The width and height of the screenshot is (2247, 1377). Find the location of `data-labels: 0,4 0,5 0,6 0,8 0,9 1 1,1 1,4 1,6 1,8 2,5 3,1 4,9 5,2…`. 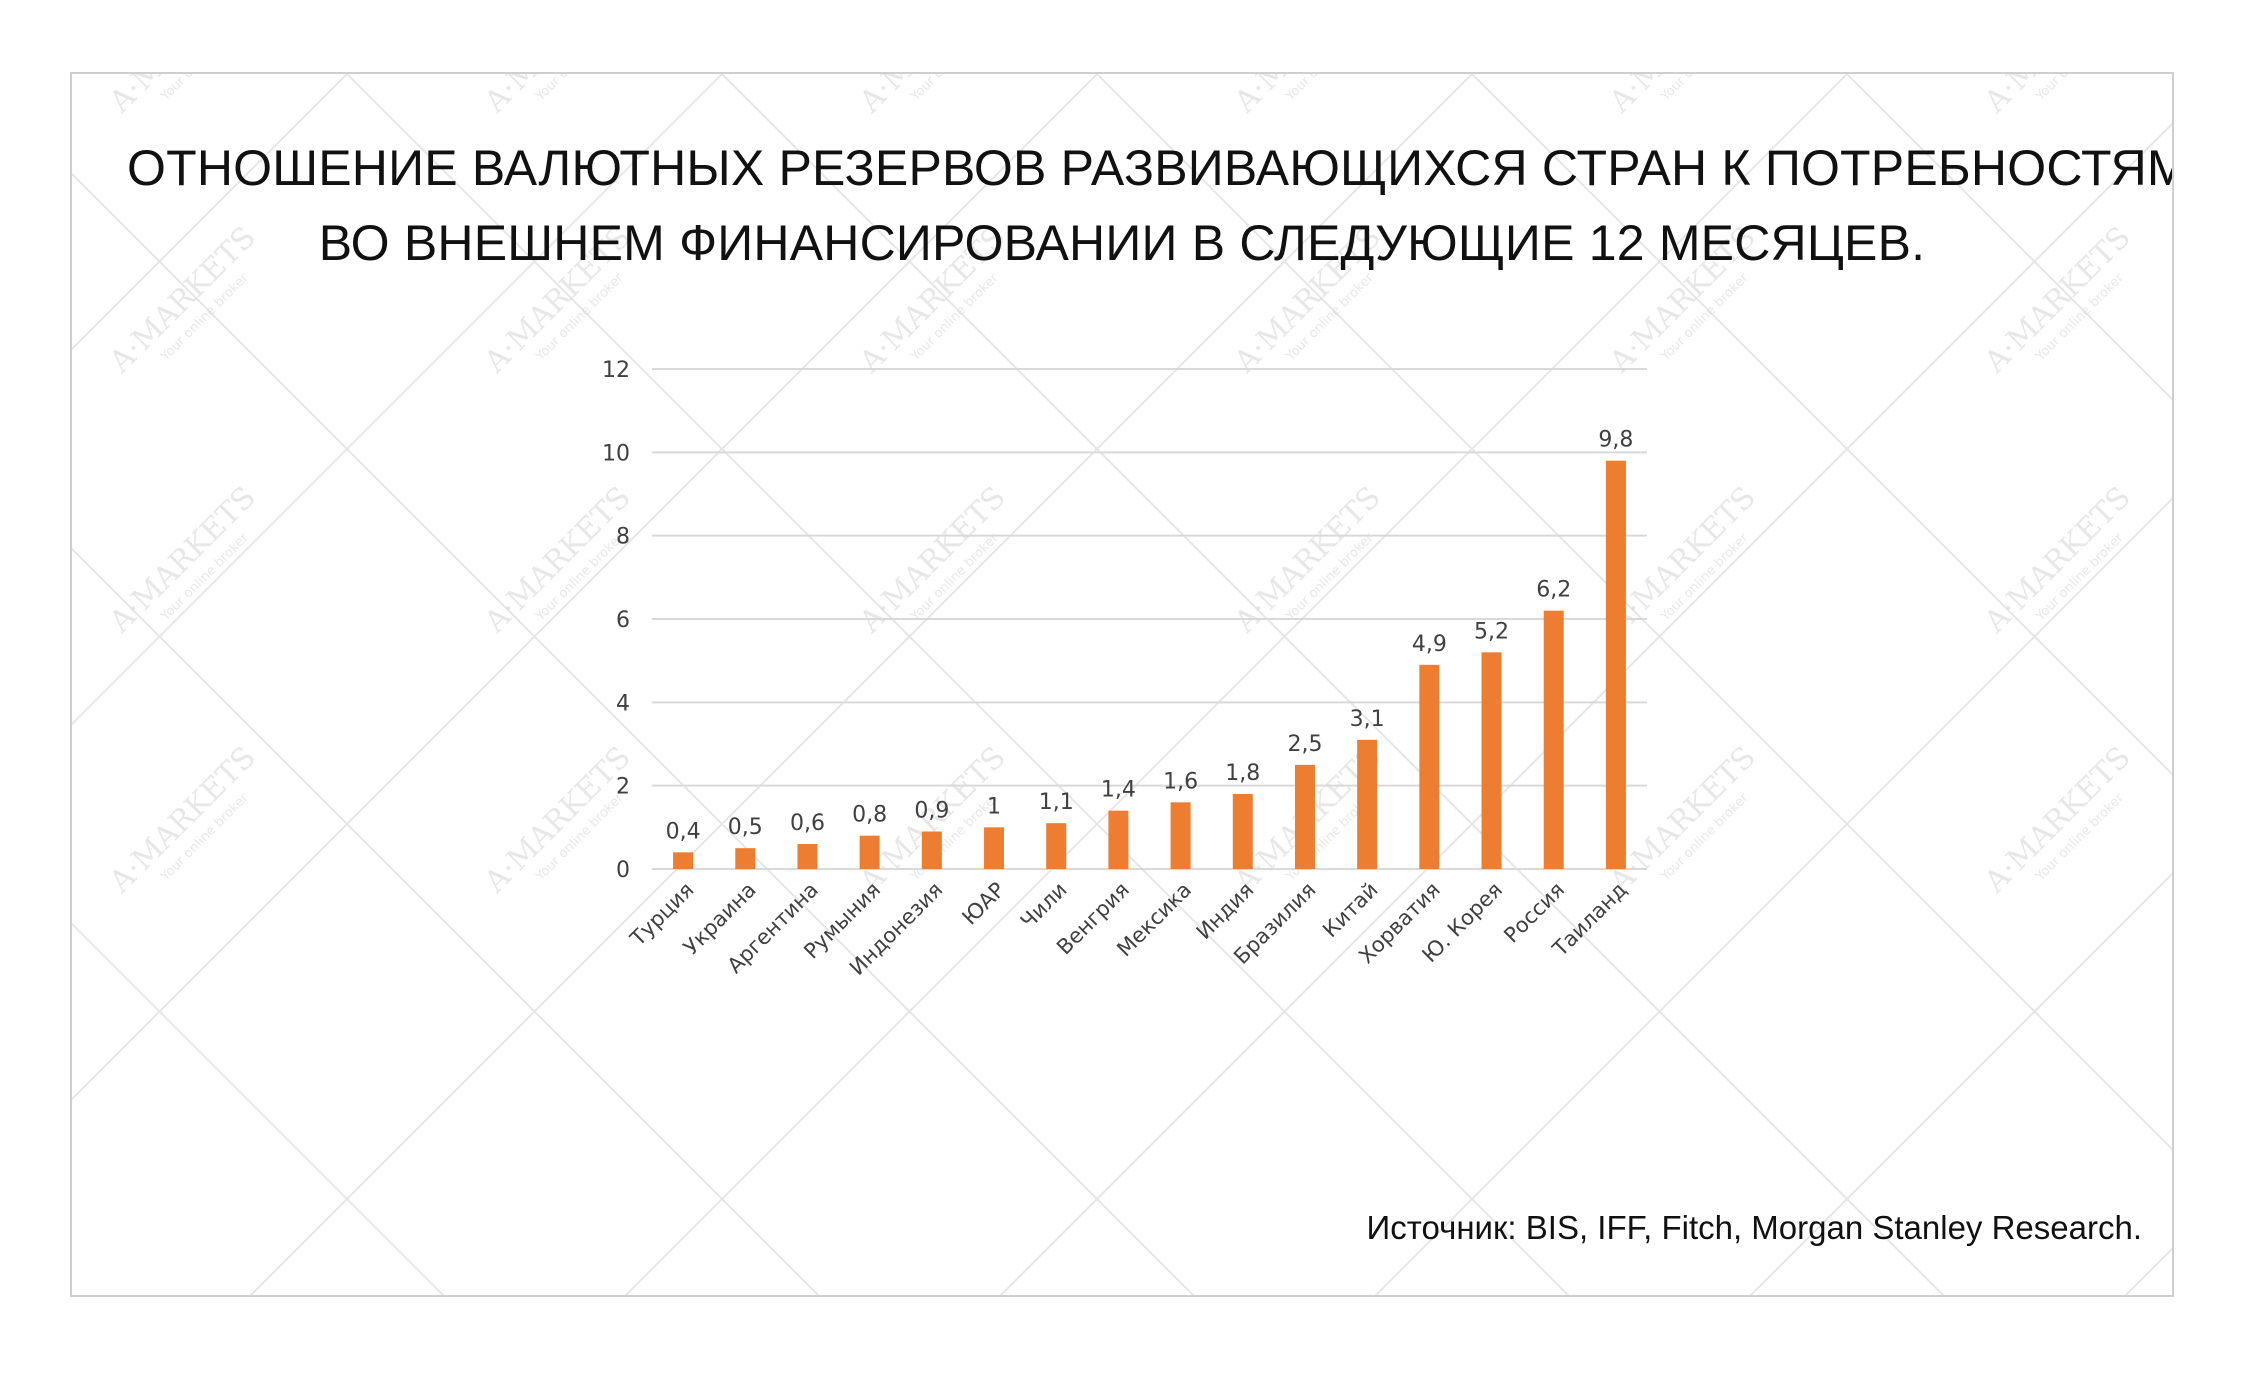

data-labels: 0,4 0,5 0,6 0,8 0,9 1 1,1 1,4 1,6 1,8 2,5 3,1 4,9 5,2… is located at coordinates (1150, 636).